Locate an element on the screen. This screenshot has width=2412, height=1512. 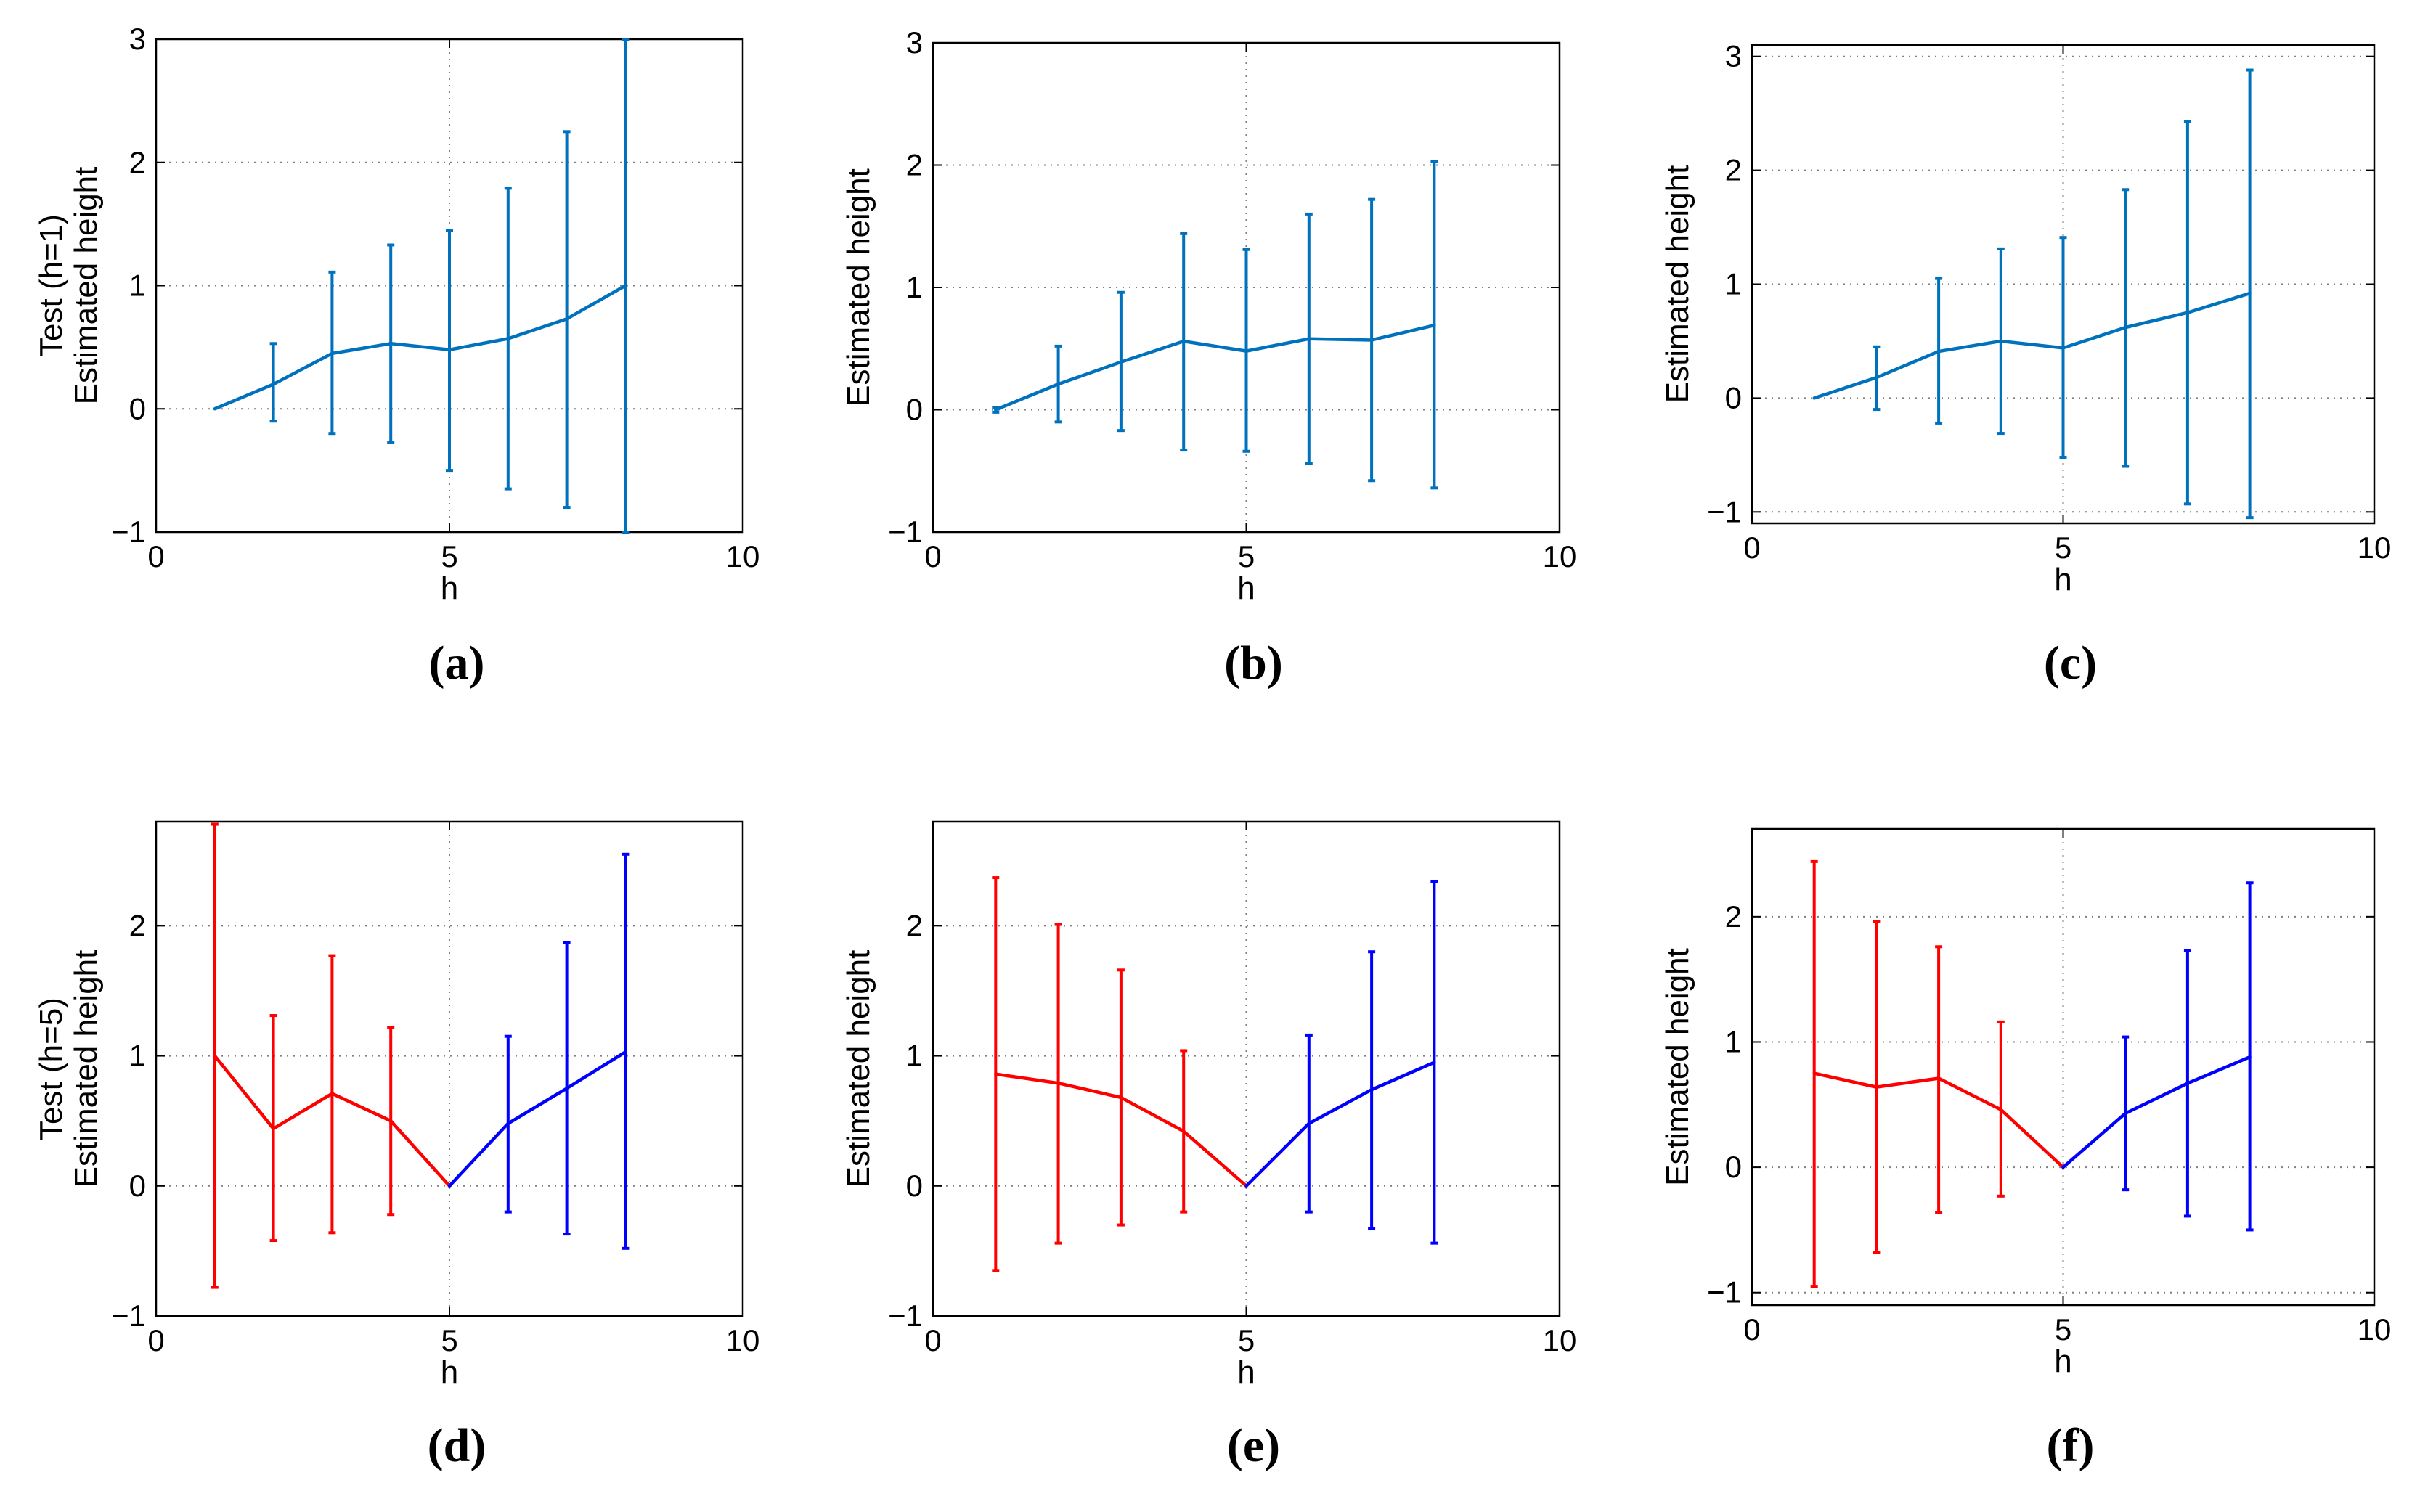
panel-caption: (b) is located at coordinates (1253, 663).